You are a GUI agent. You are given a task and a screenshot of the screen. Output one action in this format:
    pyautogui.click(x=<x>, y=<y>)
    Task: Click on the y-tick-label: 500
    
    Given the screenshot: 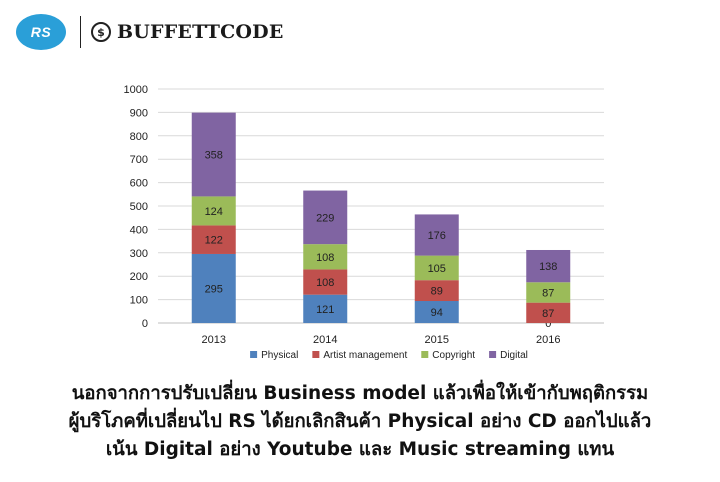 What is the action you would take?
    pyautogui.click(x=139, y=207)
    